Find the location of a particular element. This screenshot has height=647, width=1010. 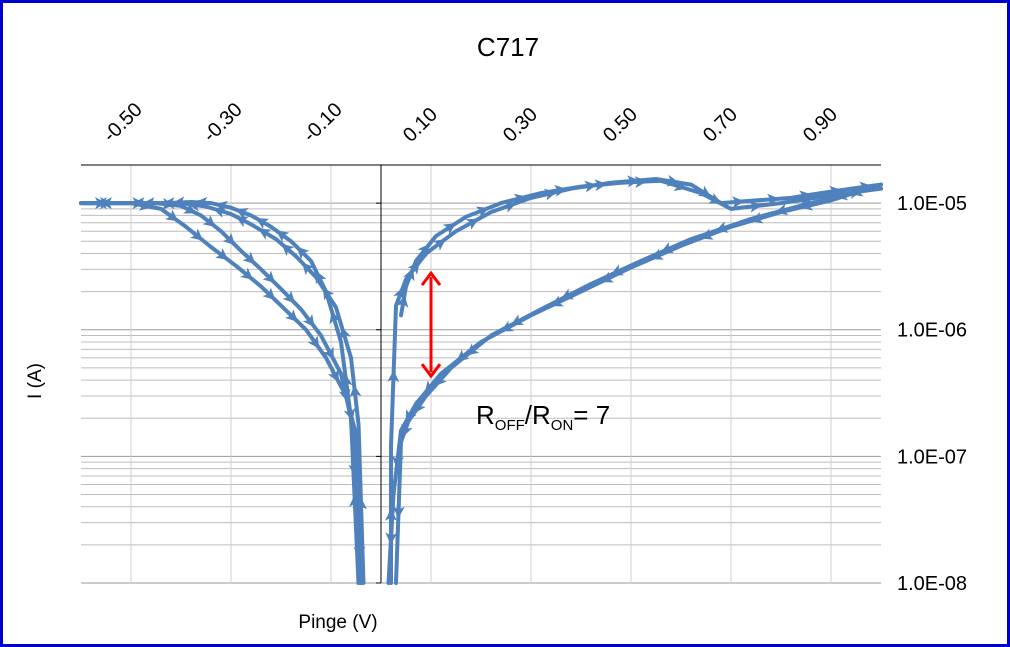

chart-title: C717 is located at coordinates (508, 47).